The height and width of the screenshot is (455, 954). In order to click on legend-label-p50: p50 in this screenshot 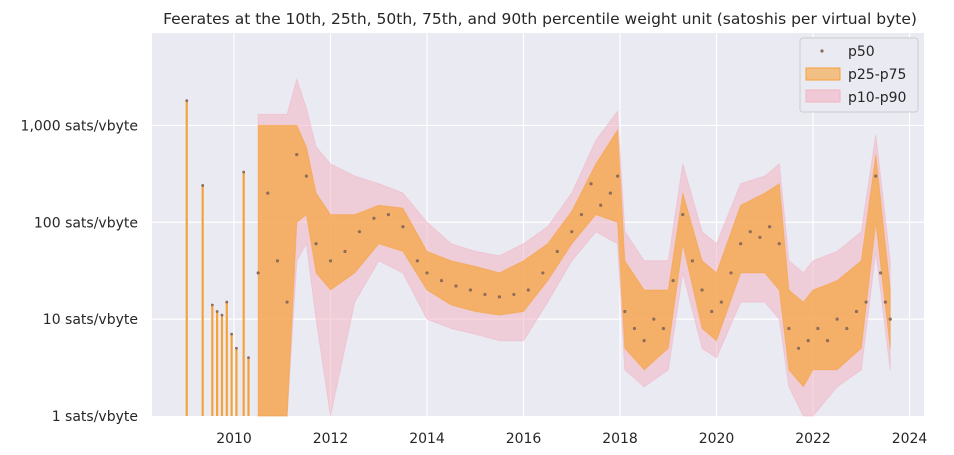, I will do `click(861, 52)`.